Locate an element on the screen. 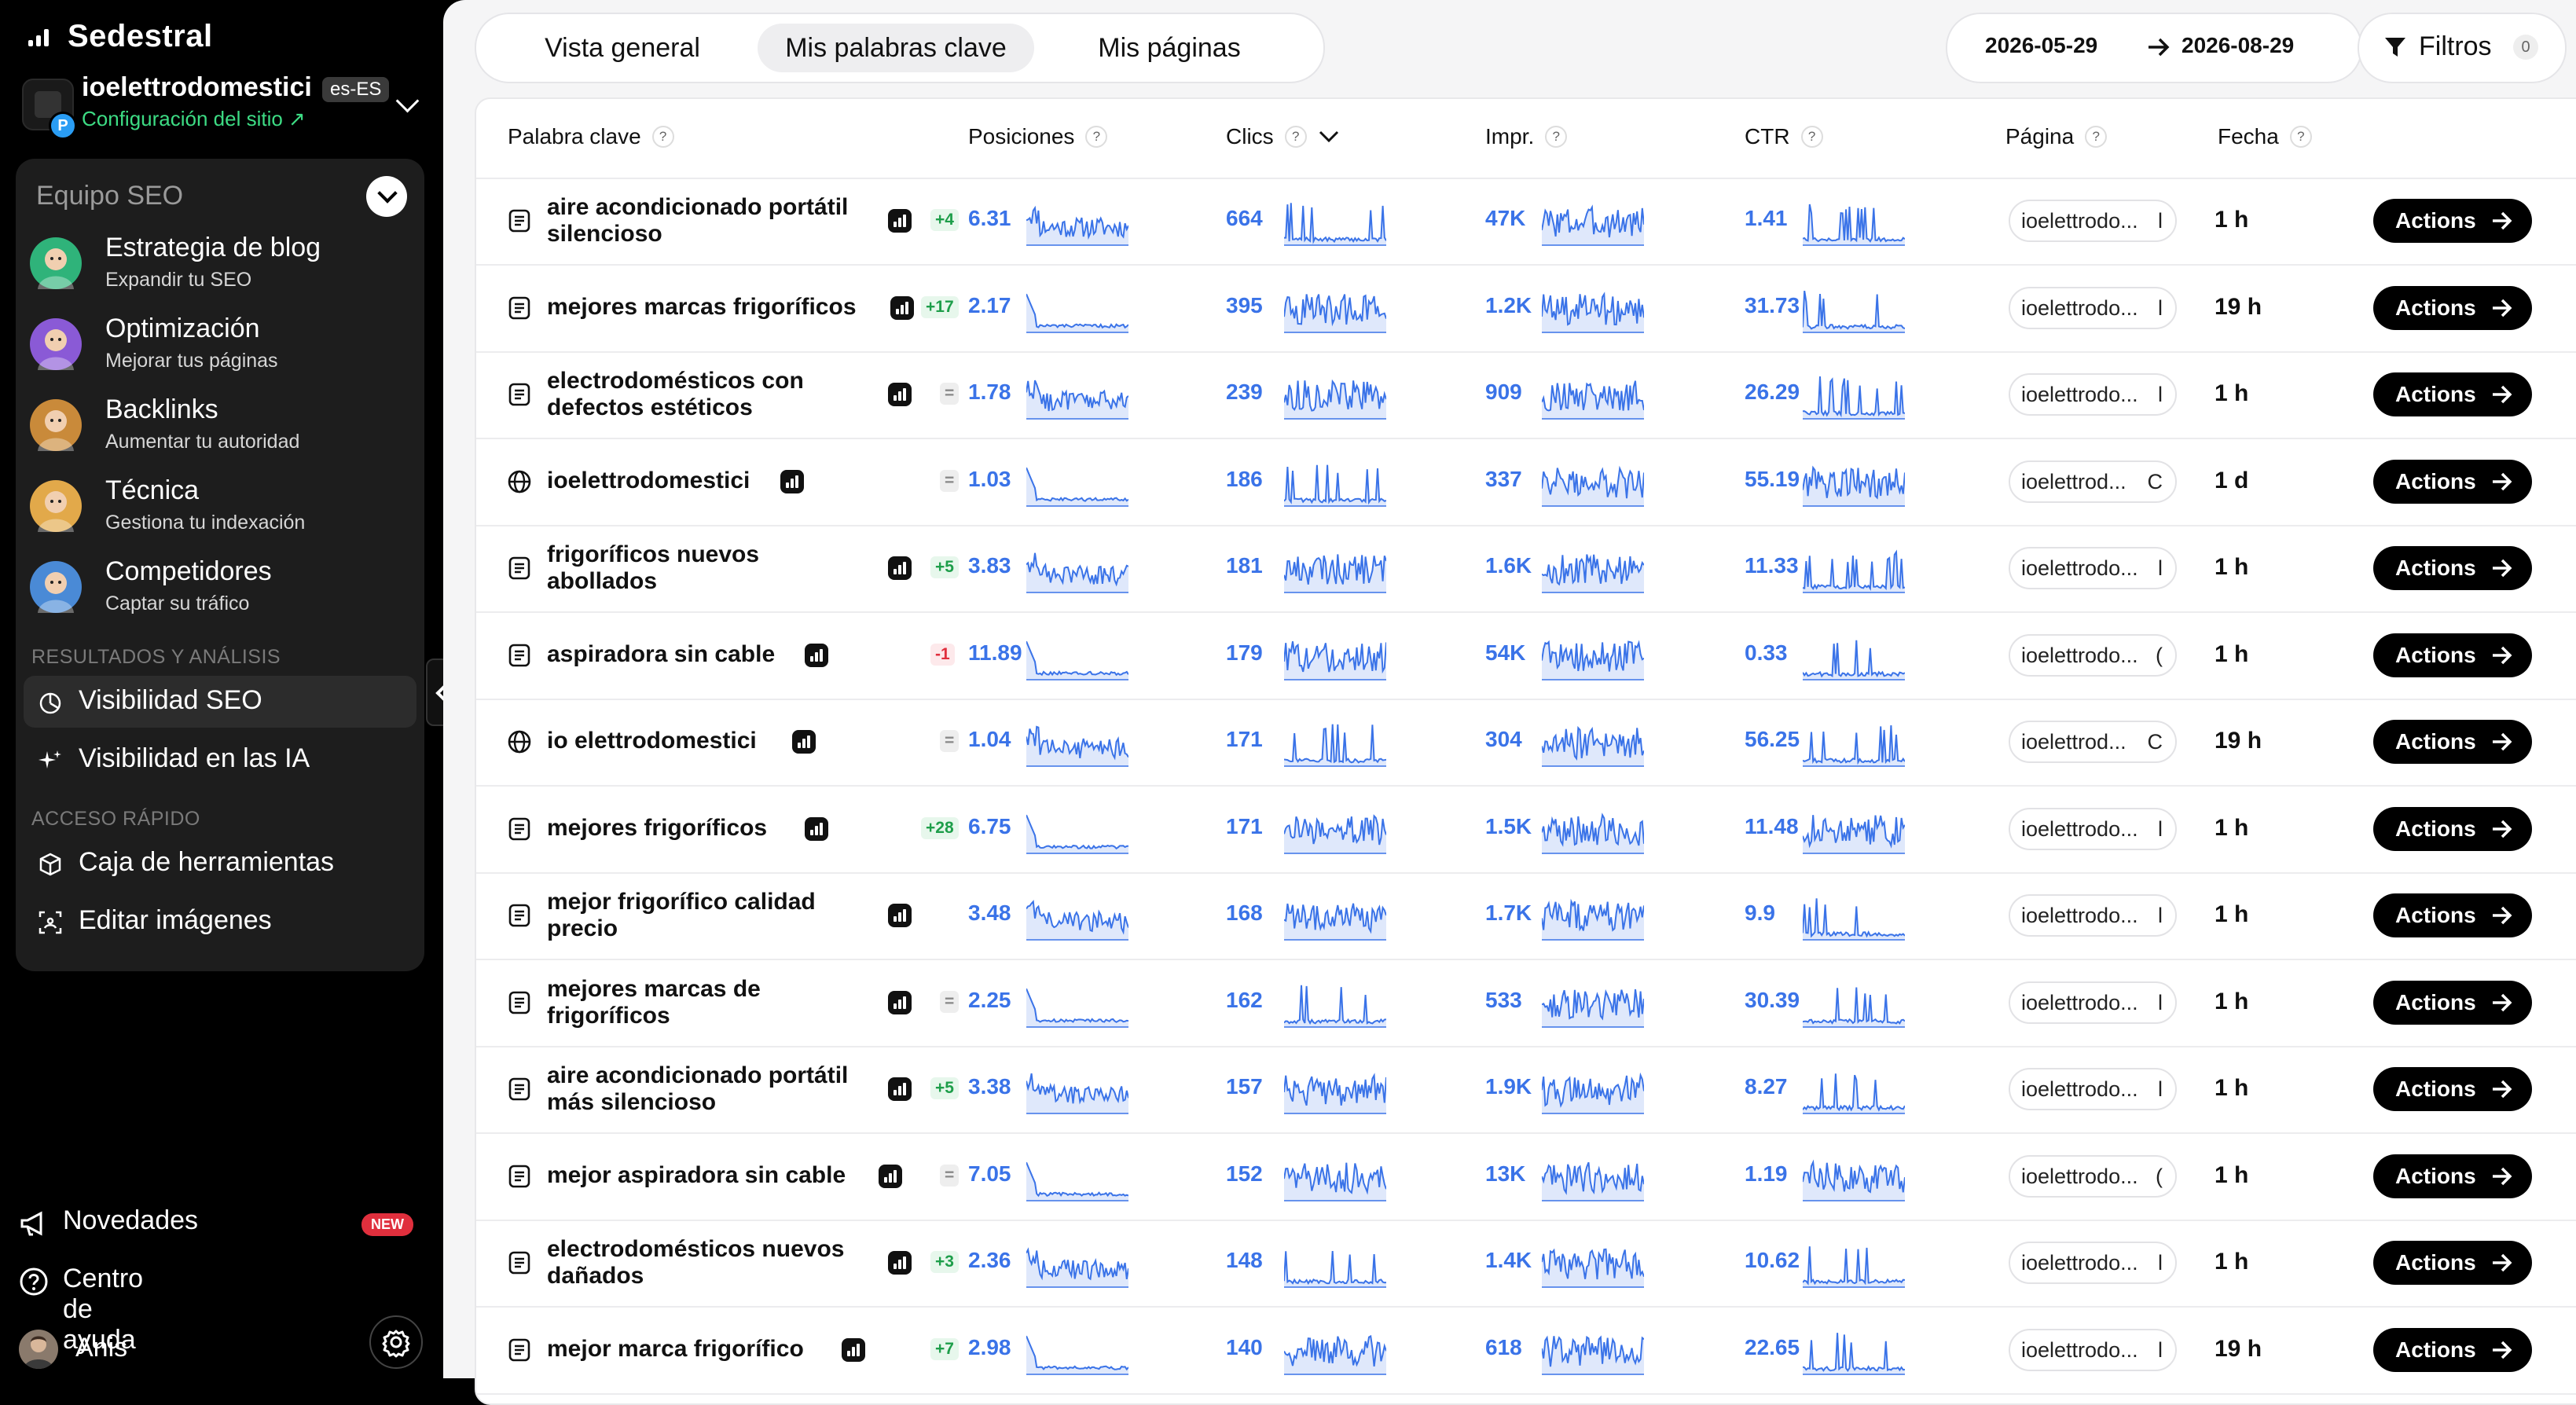 The image size is (2576, 1405). agent-item: Backlinks Aumentar tu autoridad is located at coordinates (222, 427).